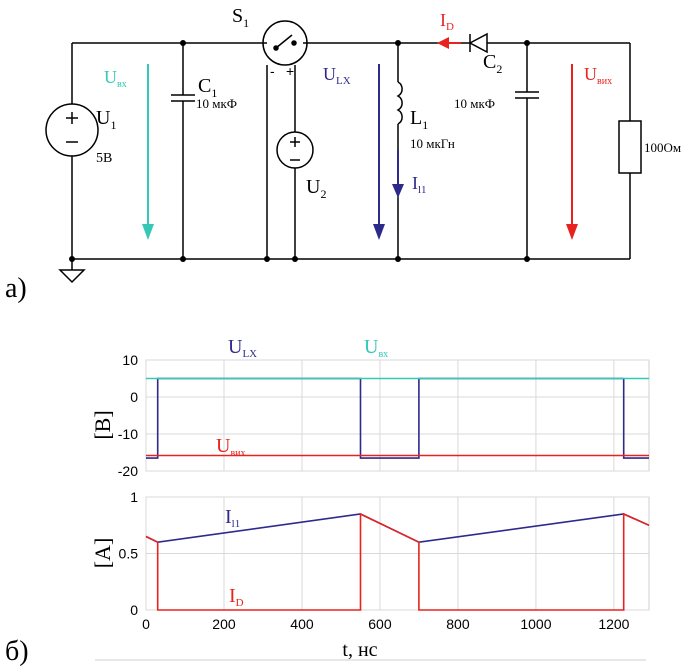 This screenshot has height=666, width=689. Describe the element at coordinates (443, 43) in the screenshot. I see `i-d-arrowhead` at that location.